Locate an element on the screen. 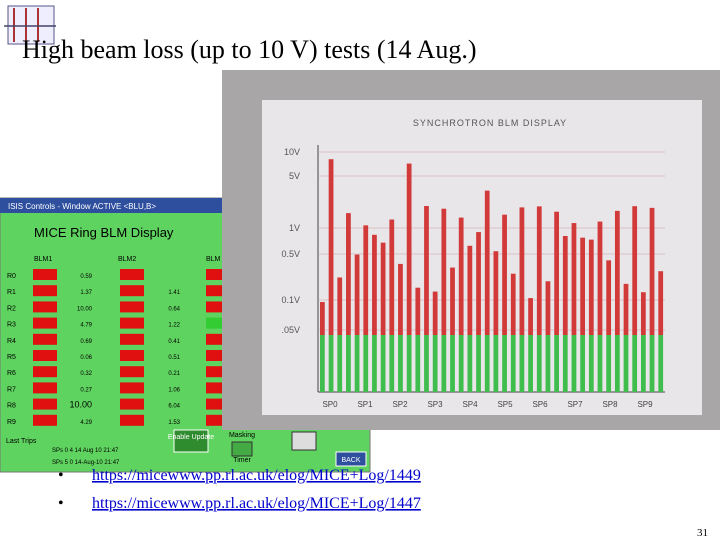 The image size is (720, 540). sector-label: SP4 is located at coordinates (470, 404).